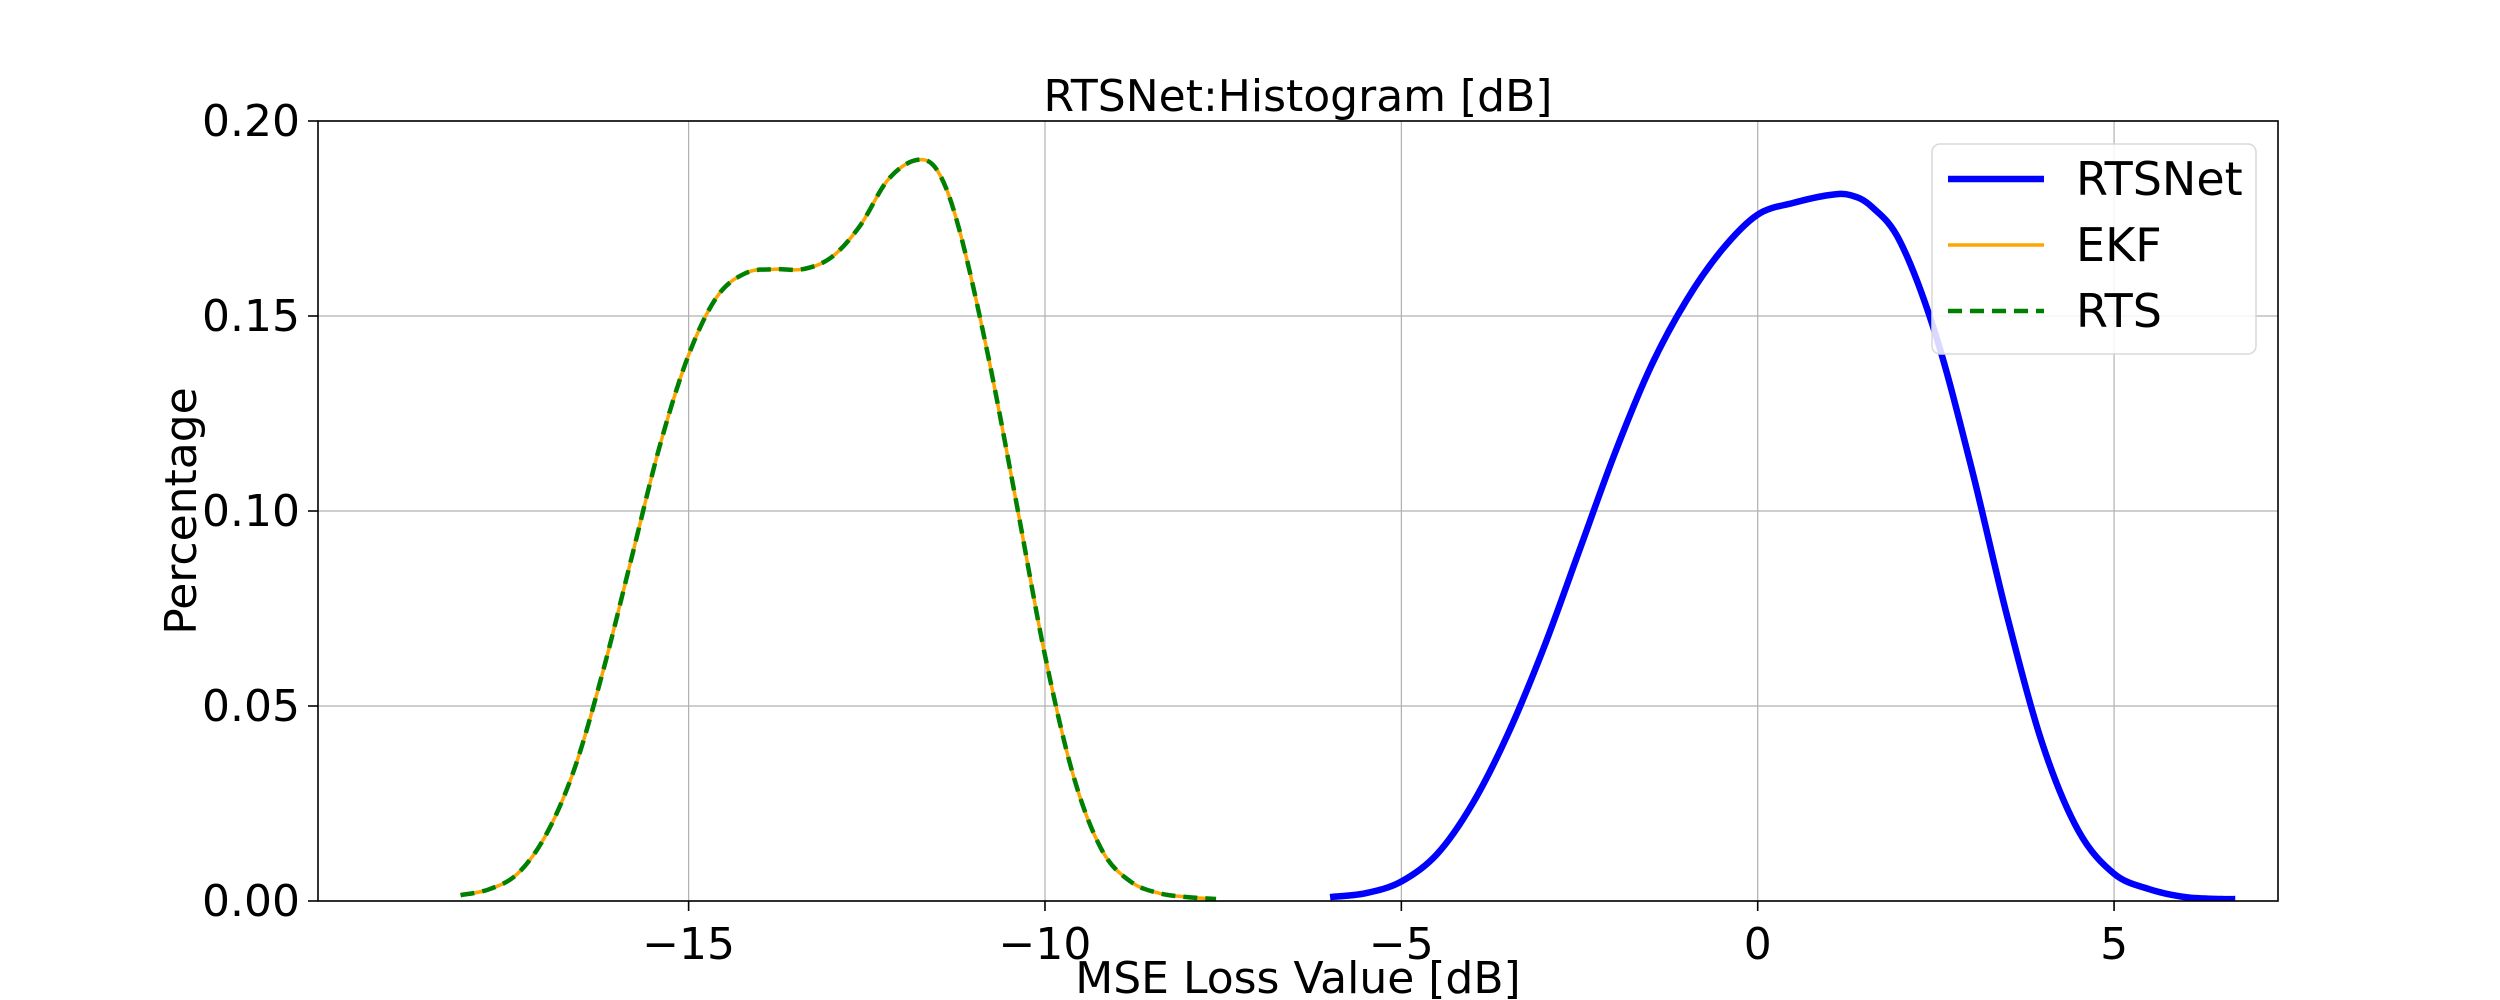 The width and height of the screenshot is (2500, 1000). What do you see at coordinates (1298, 96) in the screenshot?
I see `chart-title: RTSNet:Histogram [dB]` at bounding box center [1298, 96].